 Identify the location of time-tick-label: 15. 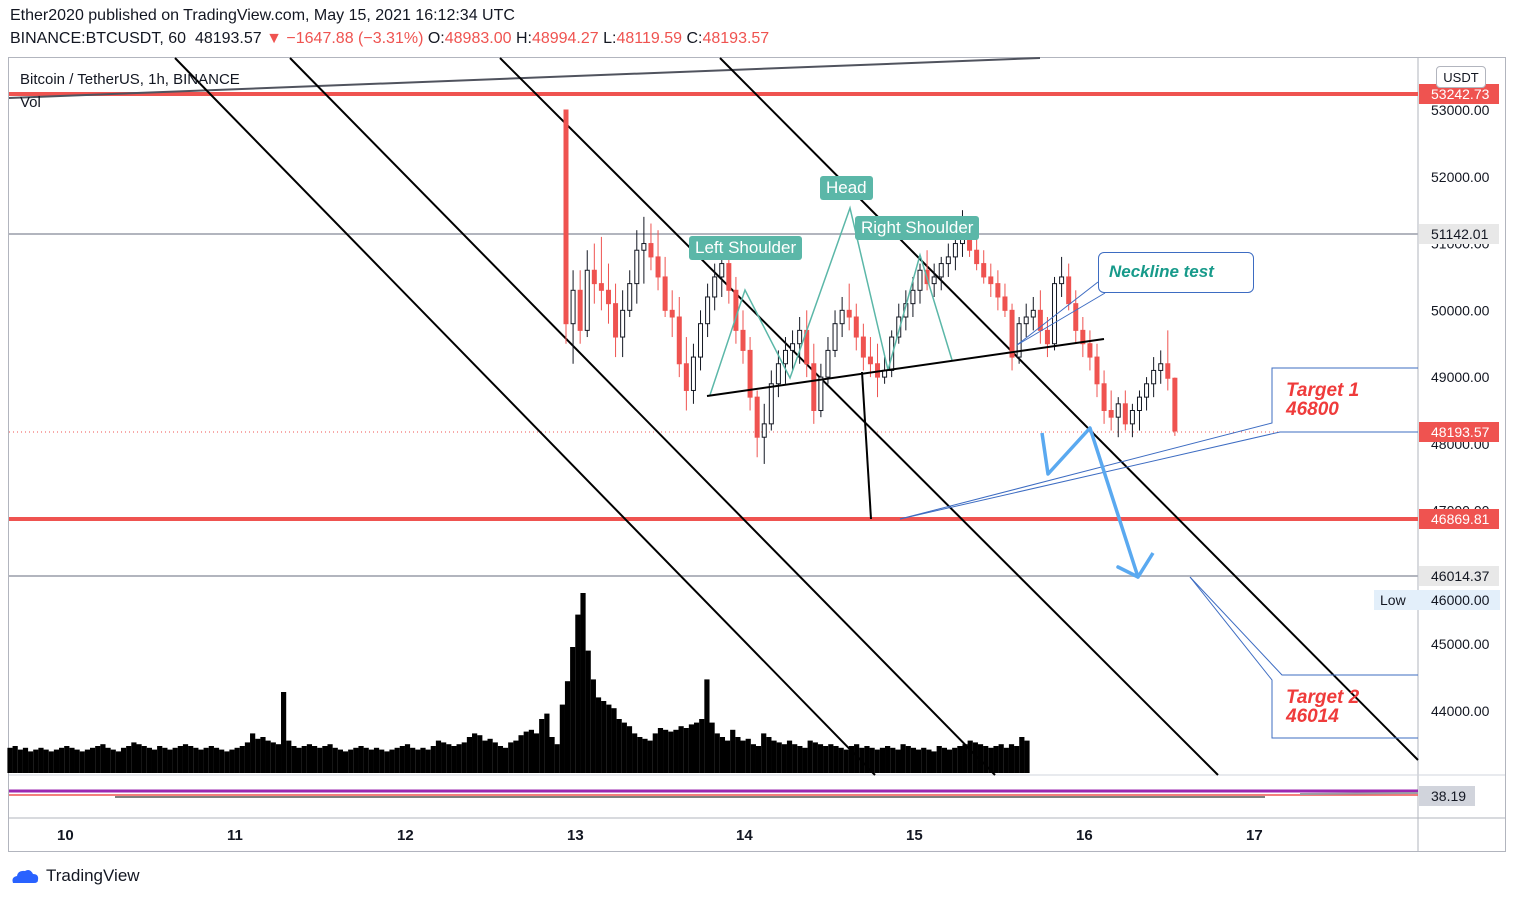
(914, 835).